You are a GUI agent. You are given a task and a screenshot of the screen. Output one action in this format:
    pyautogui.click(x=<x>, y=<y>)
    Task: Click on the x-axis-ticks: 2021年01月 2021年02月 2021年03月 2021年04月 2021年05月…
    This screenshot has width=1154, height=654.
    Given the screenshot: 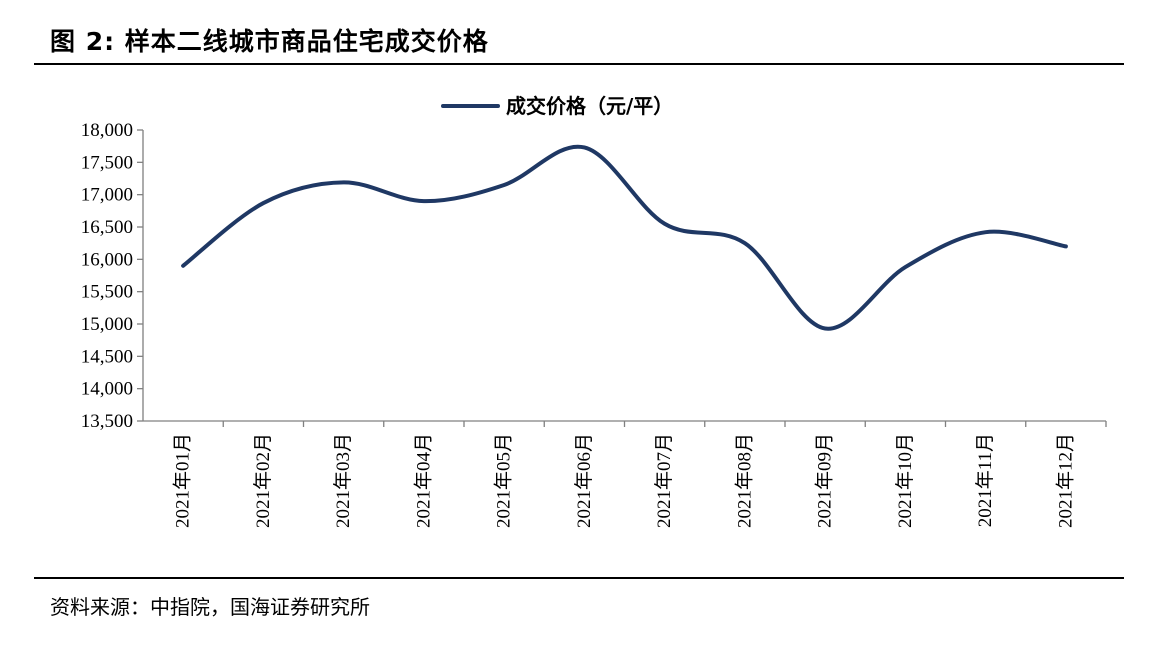 What is the action you would take?
    pyautogui.click(x=639, y=474)
    